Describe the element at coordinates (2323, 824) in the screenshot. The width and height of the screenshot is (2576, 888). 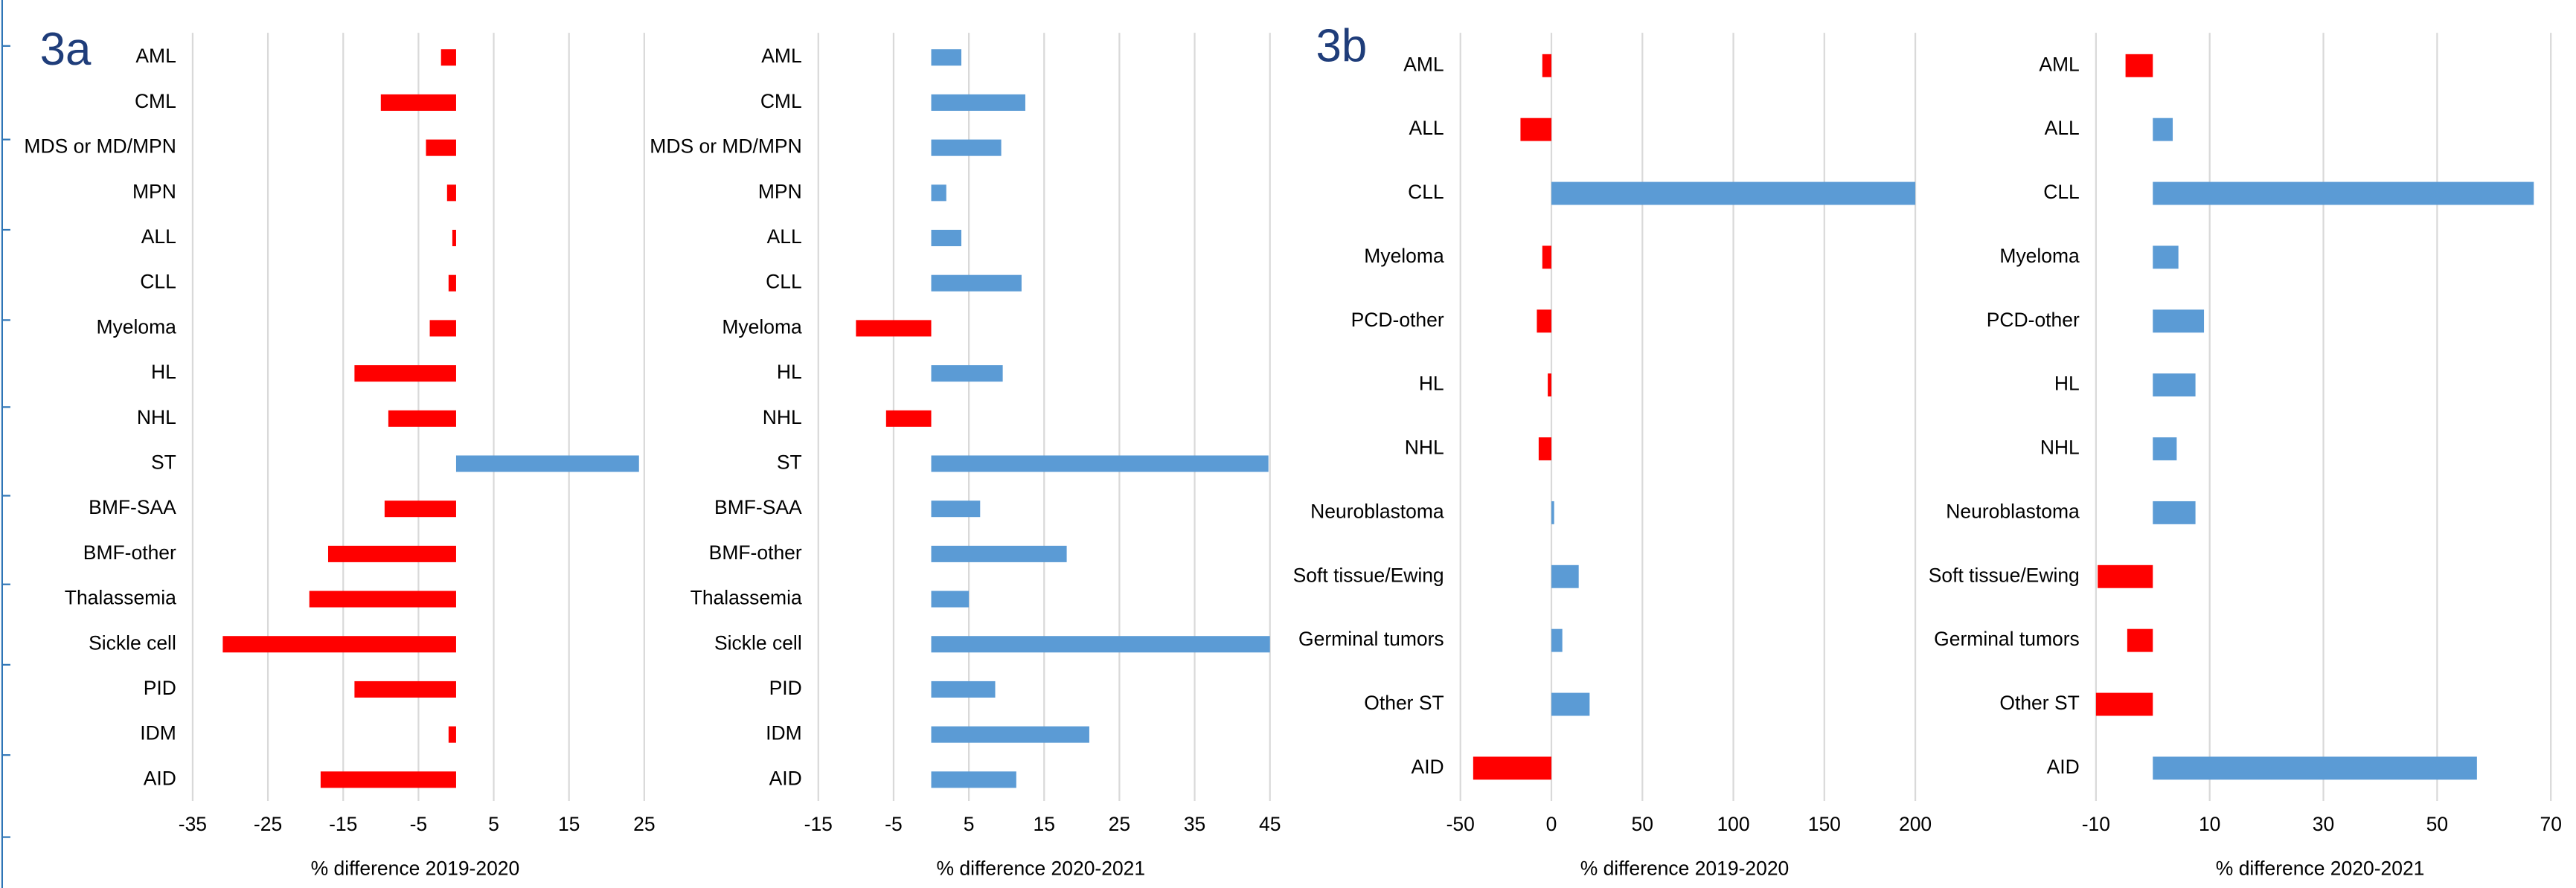
I see `x-tick-label: 30` at that location.